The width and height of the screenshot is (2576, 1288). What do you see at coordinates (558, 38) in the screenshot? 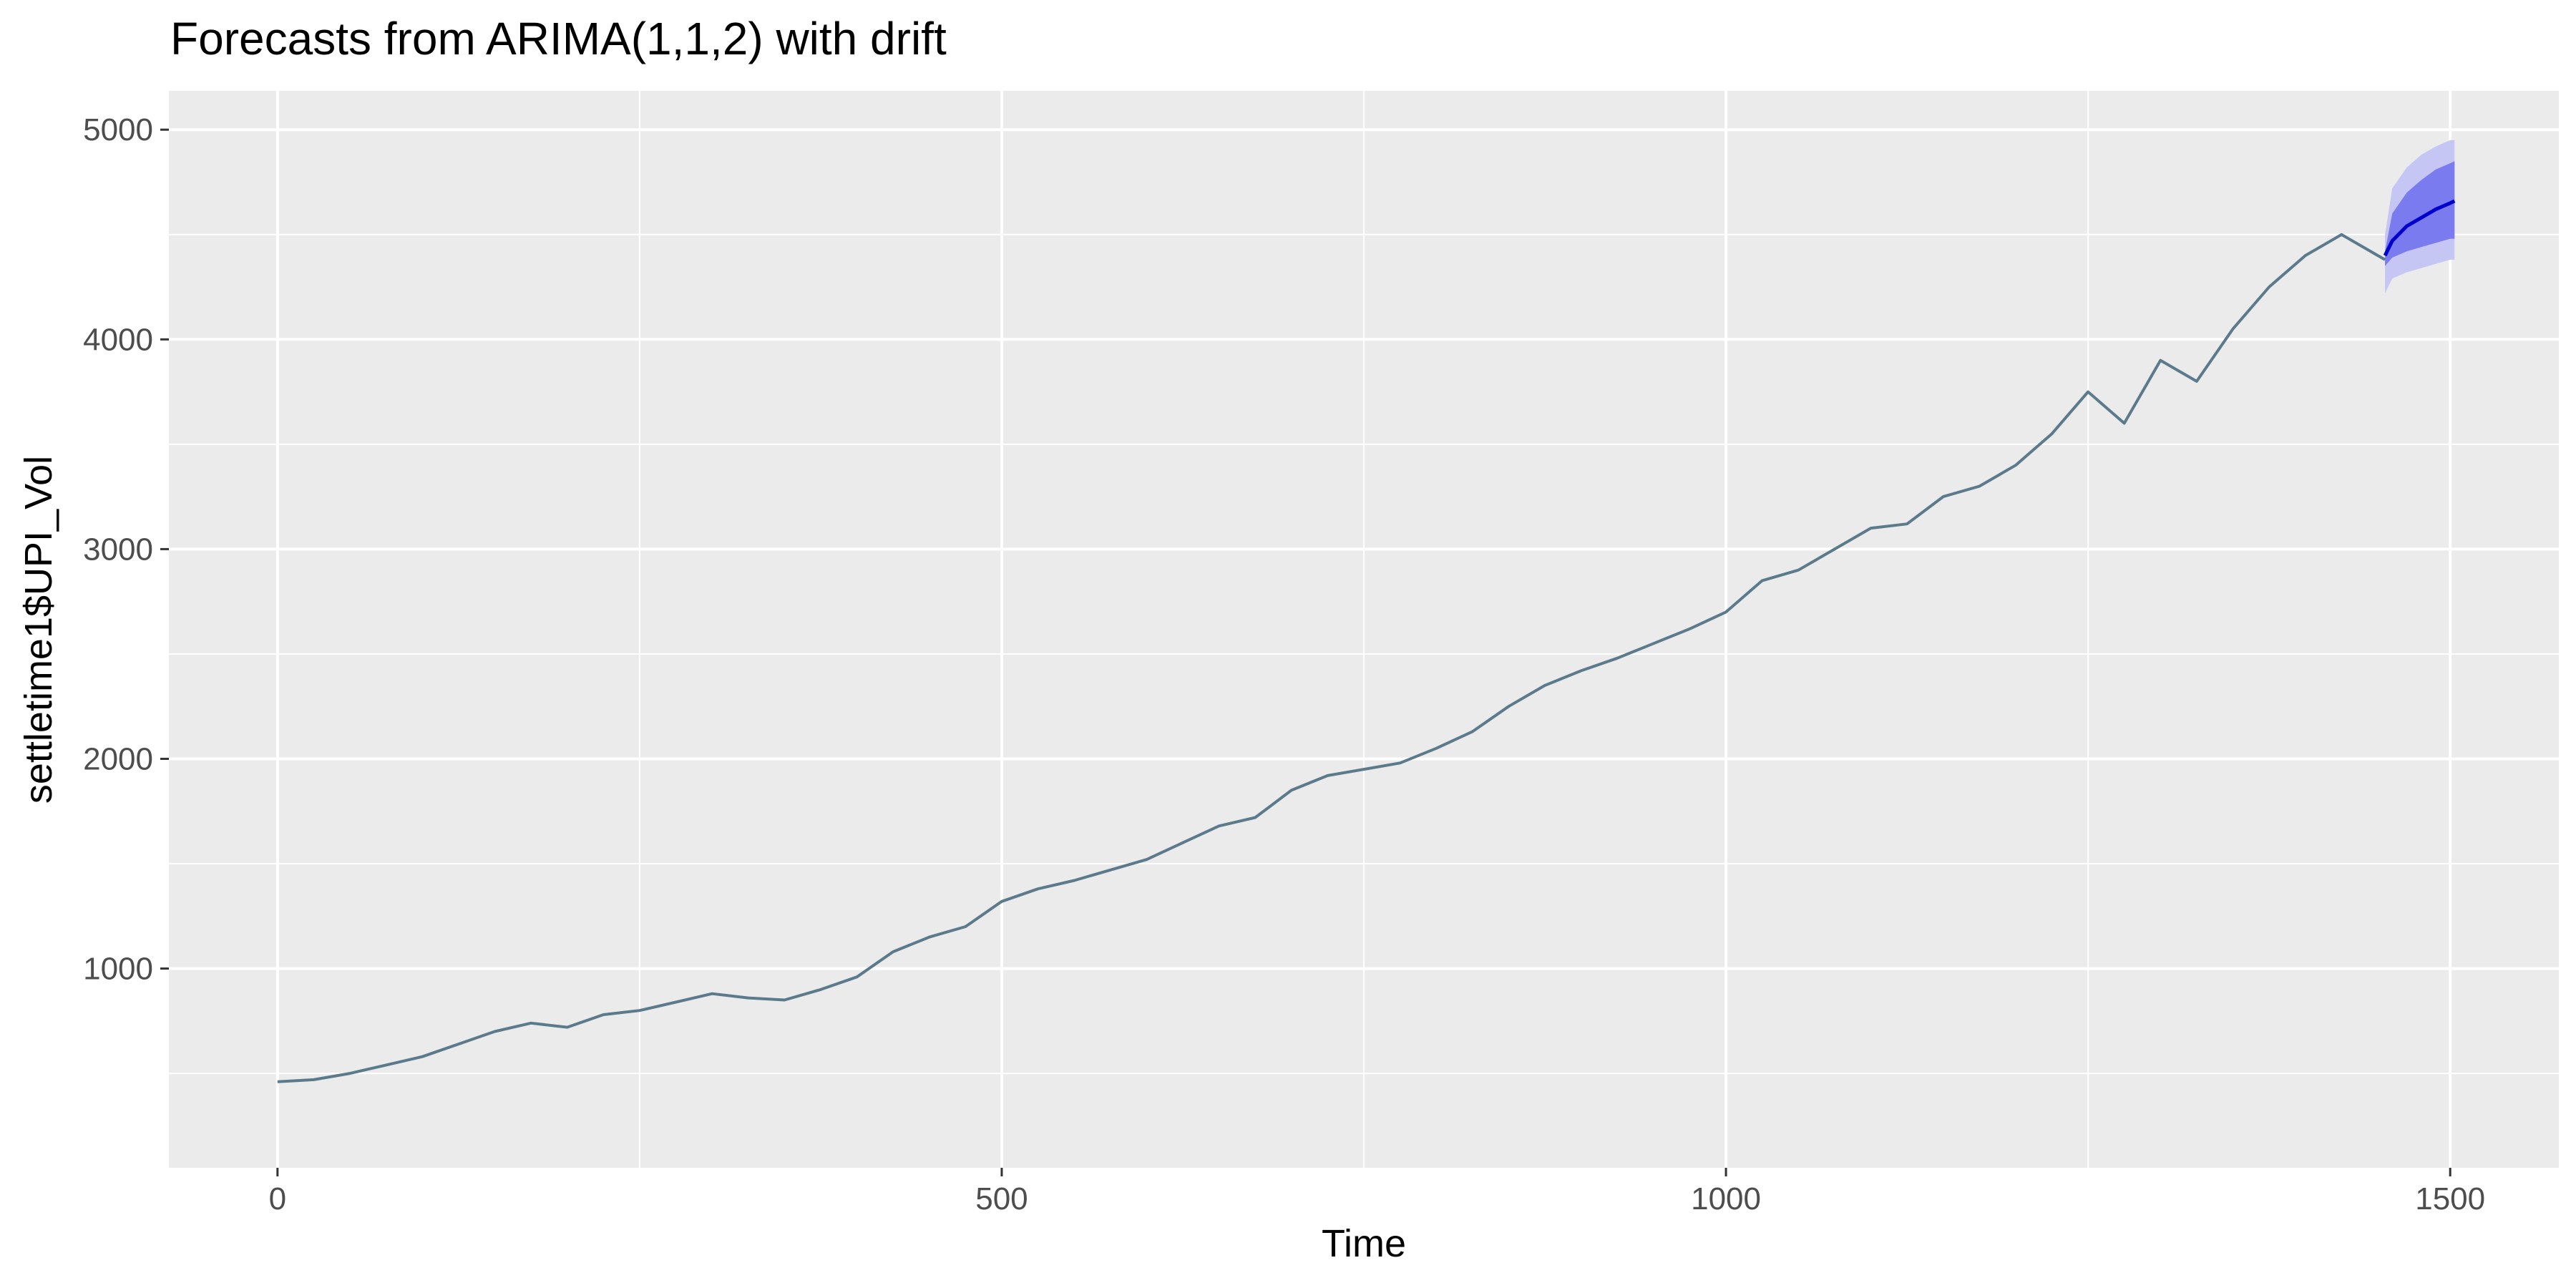
I see `chart-title: Forecasts from ARIMA(1,1,2) with drift` at bounding box center [558, 38].